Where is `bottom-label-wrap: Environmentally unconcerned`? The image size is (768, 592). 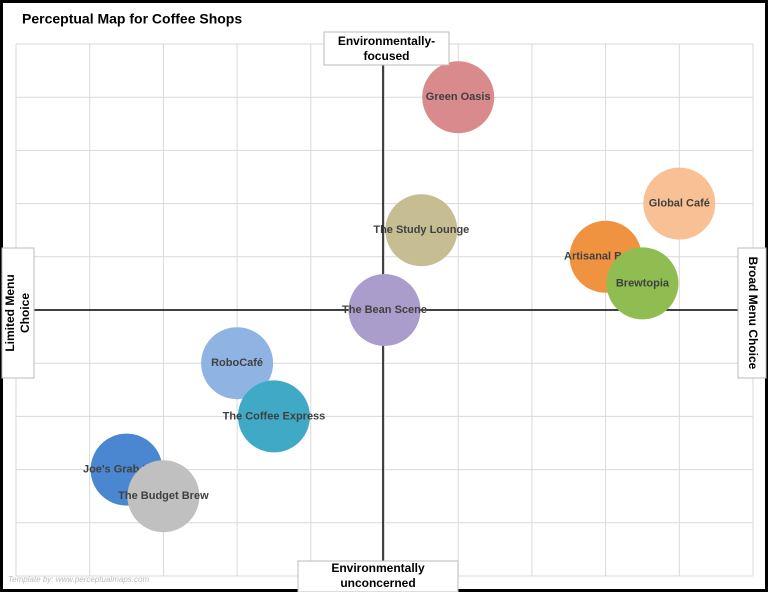 bottom-label-wrap: Environmentally unconcerned is located at coordinates (378, 575).